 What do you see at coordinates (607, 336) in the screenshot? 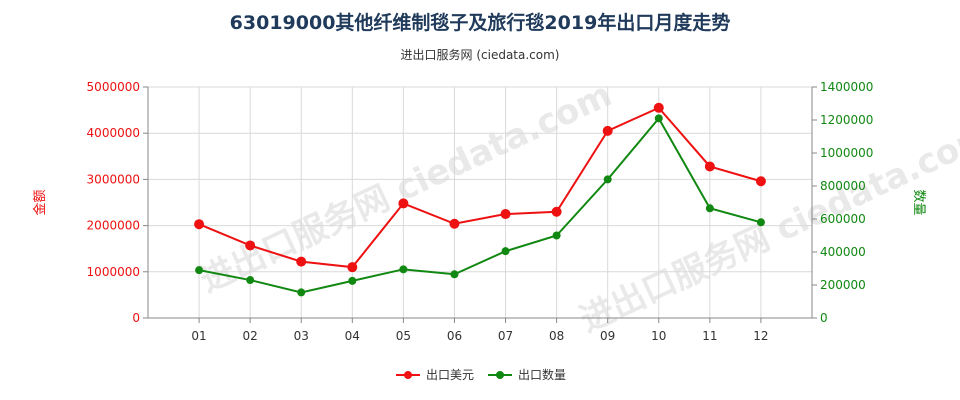
I see `x-tick-label: 09` at bounding box center [607, 336].